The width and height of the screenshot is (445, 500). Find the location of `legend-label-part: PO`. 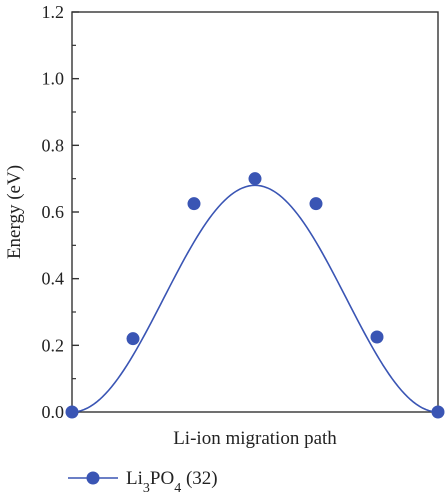

legend-label-part: PO is located at coordinates (162, 478).